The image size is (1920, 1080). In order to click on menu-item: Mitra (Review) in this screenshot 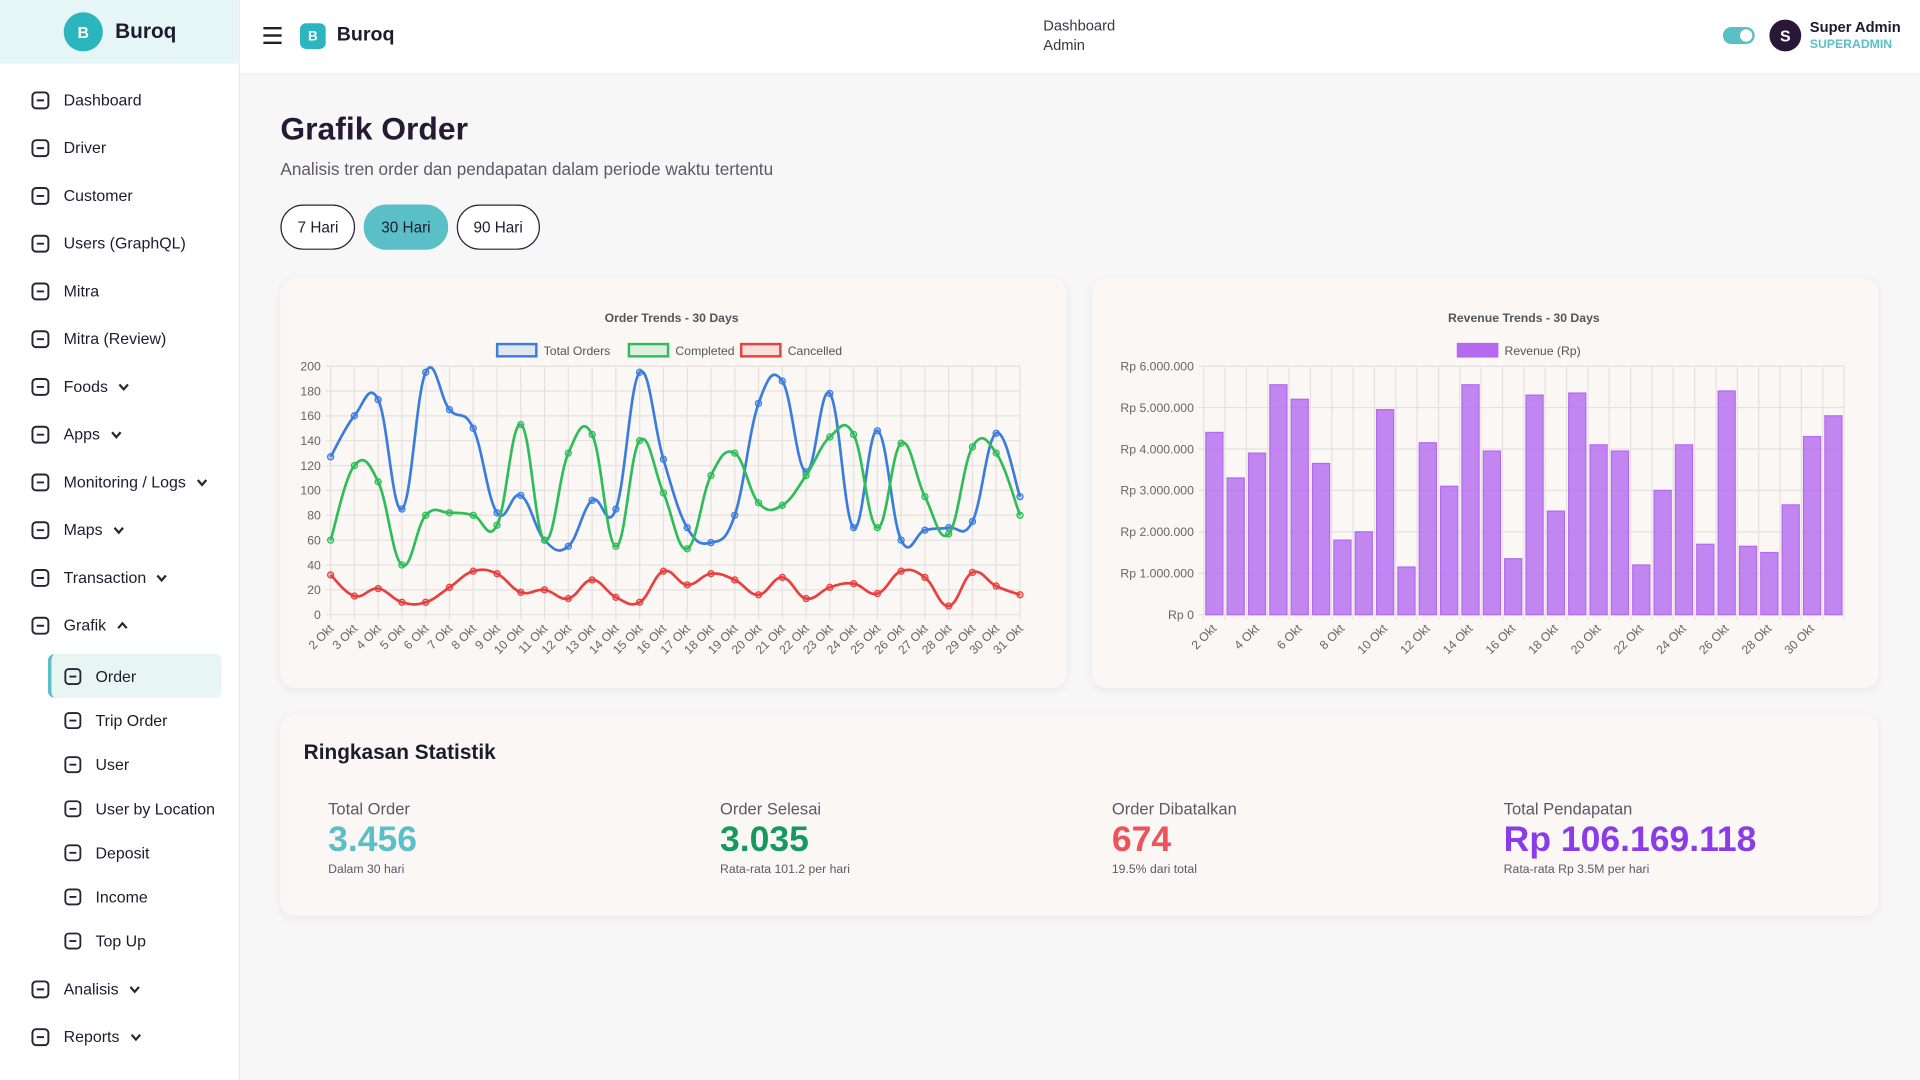, I will do `click(119, 339)`.